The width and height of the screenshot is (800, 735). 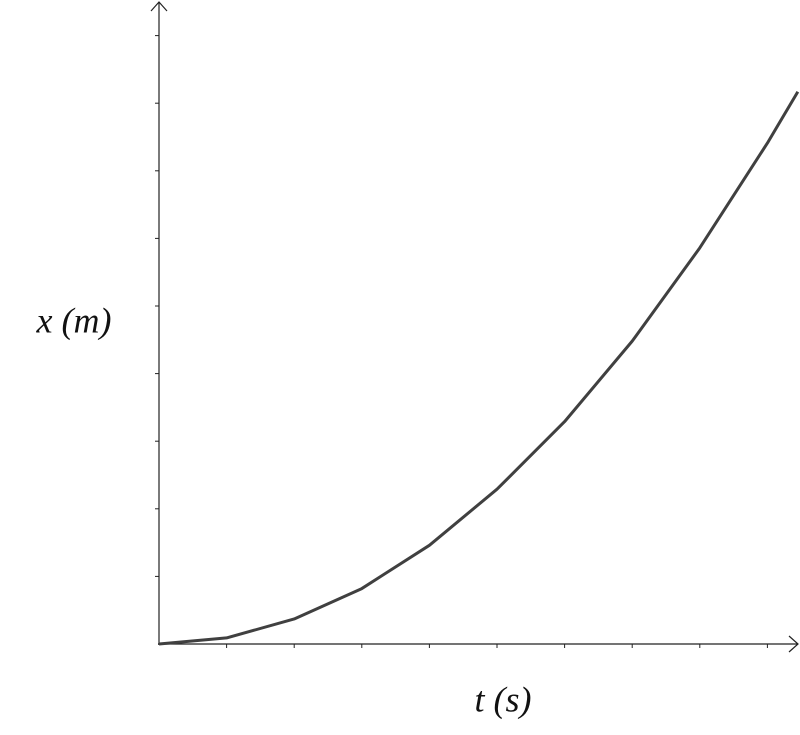 What do you see at coordinates (793, 644) in the screenshot?
I see `x-axis-arrow` at bounding box center [793, 644].